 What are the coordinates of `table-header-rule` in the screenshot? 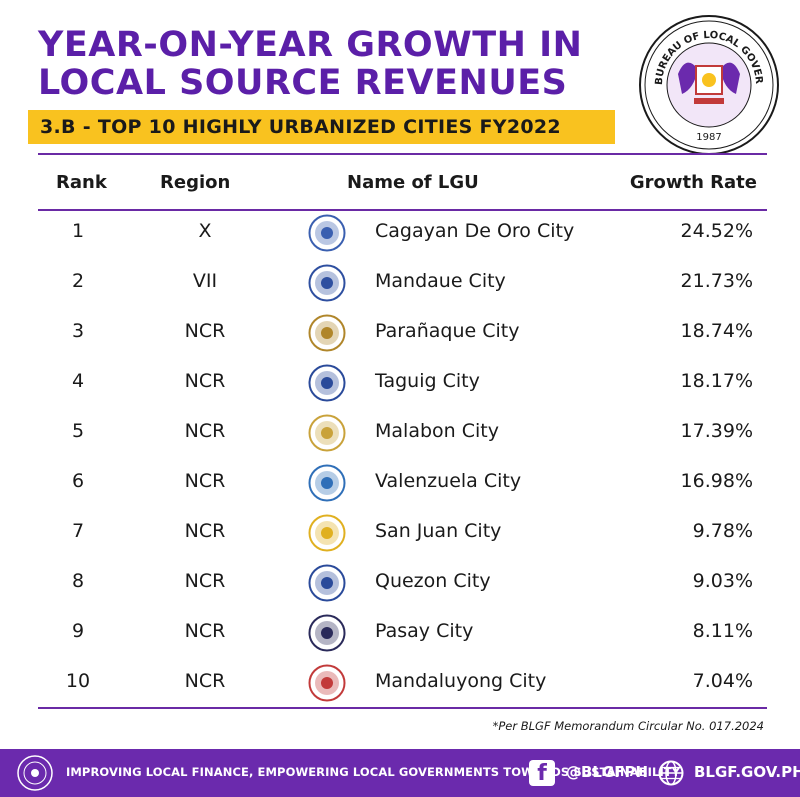 It's located at (402, 210).